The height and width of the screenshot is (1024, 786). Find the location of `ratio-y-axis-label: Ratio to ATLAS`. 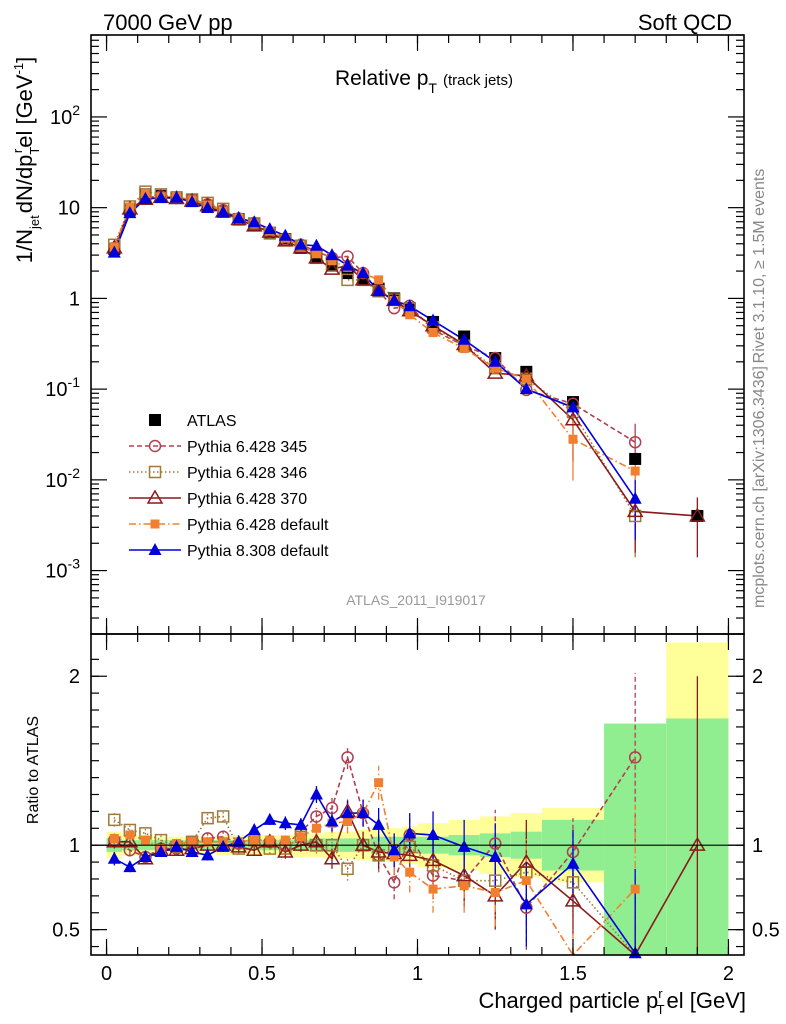

ratio-y-axis-label: Ratio to ATLAS is located at coordinates (33, 770).